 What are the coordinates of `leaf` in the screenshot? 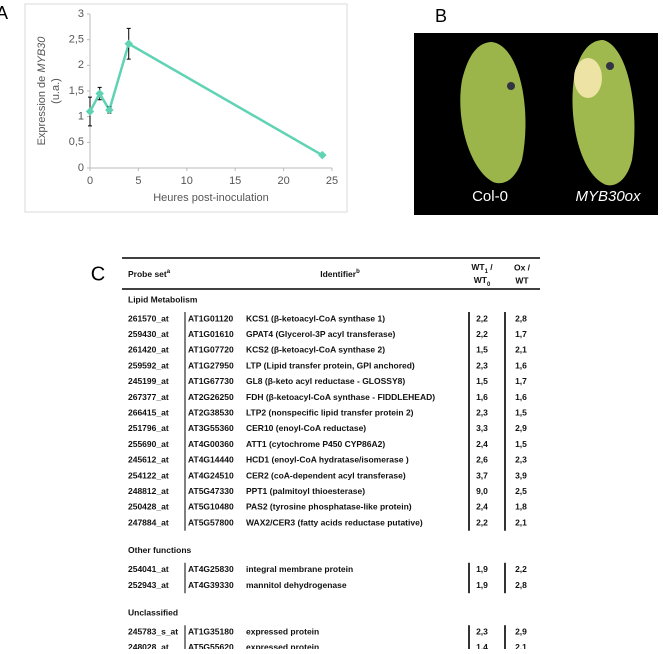 It's located at (493, 113).